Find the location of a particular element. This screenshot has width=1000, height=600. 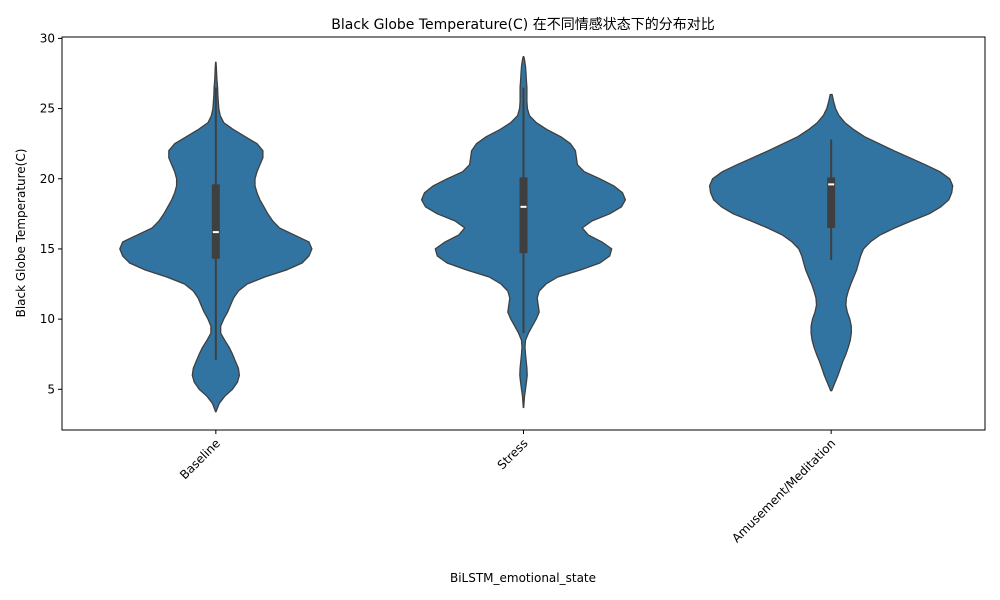

y-axis-label: Black Globe Temperature(C) is located at coordinates (21, 233).